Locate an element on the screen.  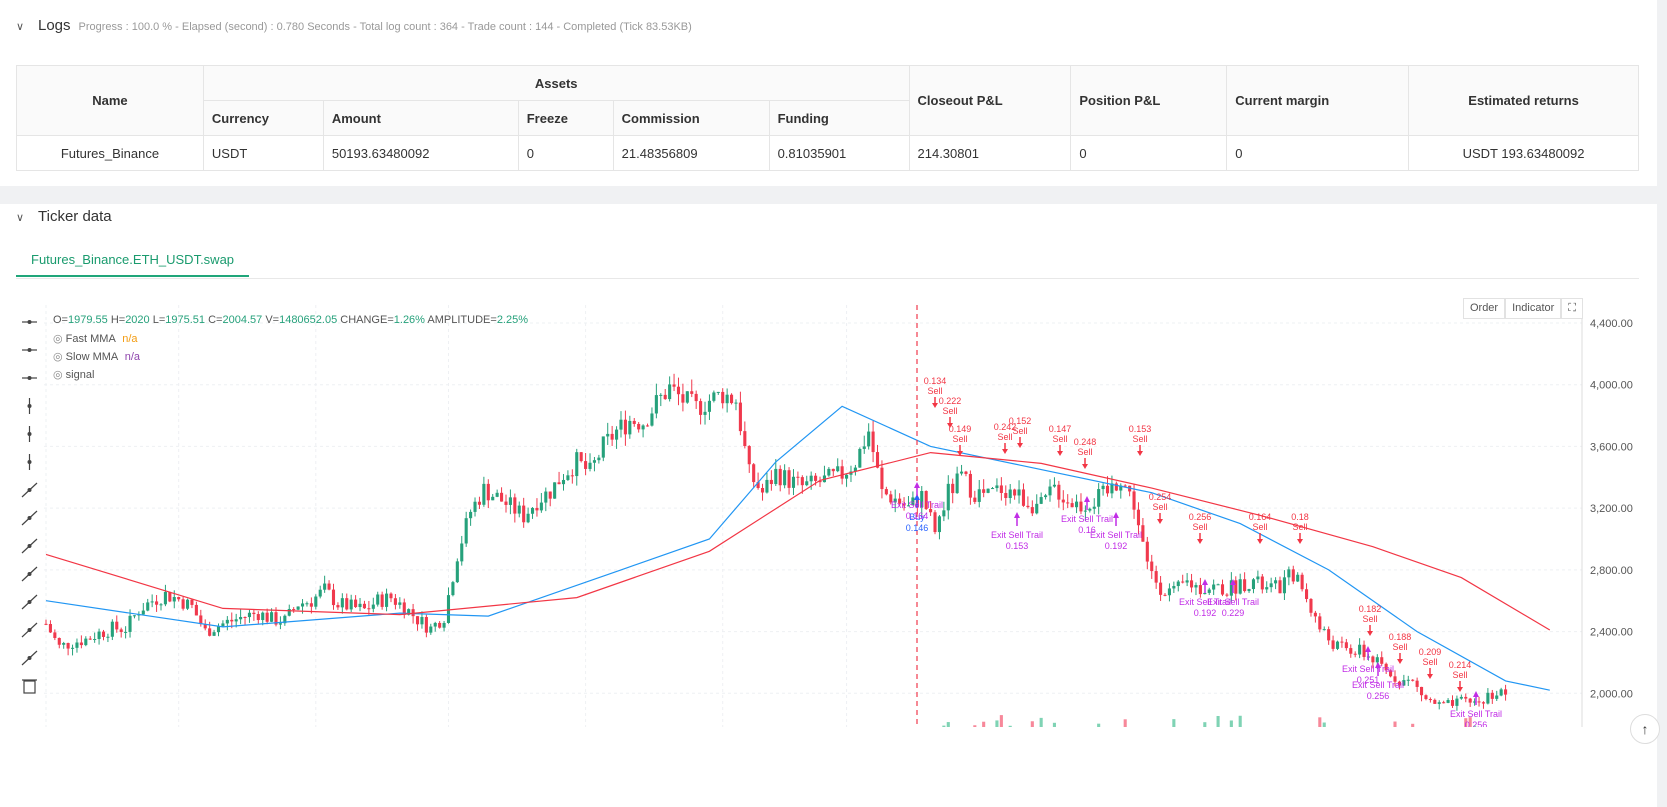
c-value: 2004.57 is located at coordinates (242, 320).